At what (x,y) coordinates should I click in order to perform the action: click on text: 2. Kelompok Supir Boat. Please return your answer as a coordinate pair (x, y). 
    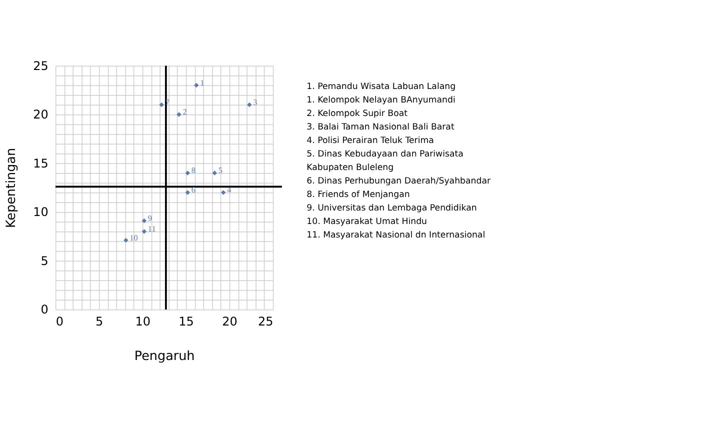
    Looking at the image, I should click on (357, 114).